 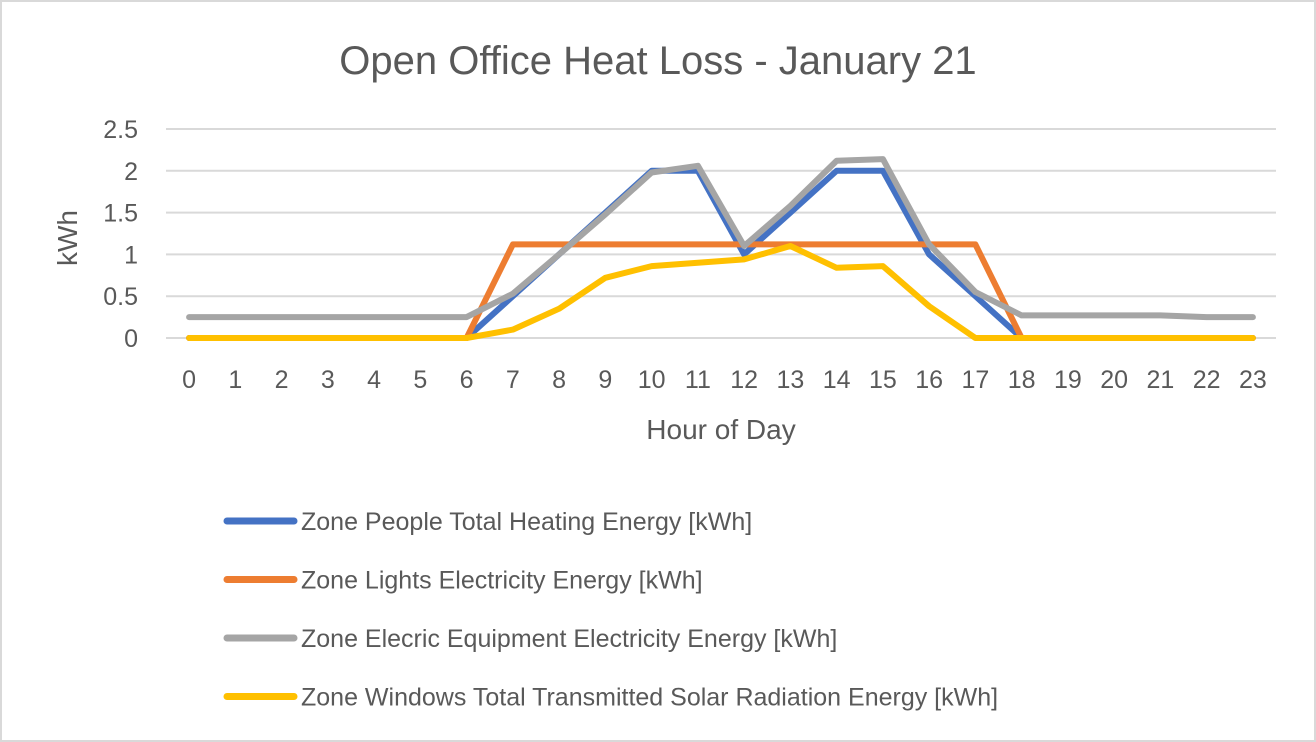 I want to click on x-tick-label: 14, so click(x=837, y=380).